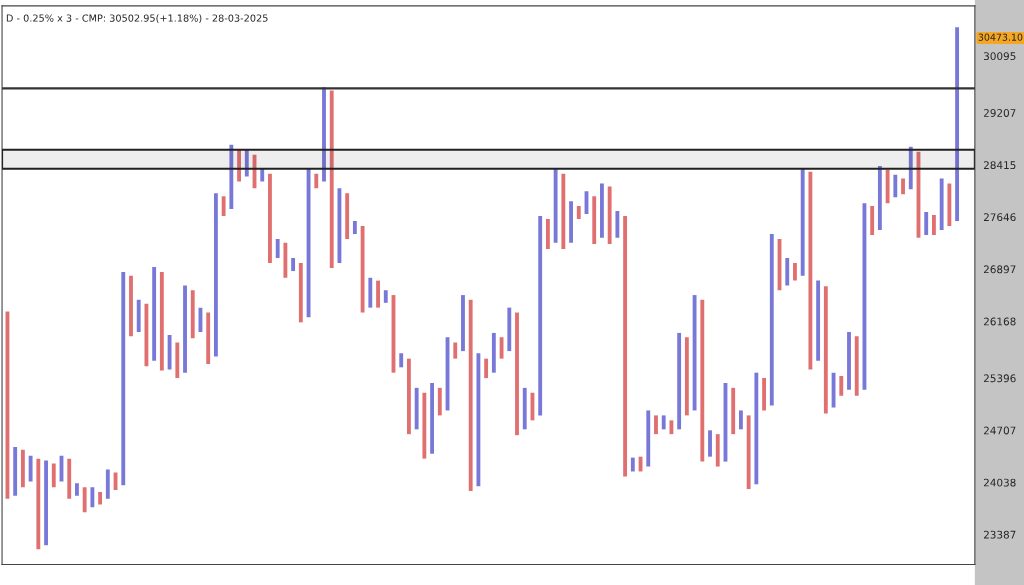  I want to click on y-tick-label: 25396, so click(999, 378).